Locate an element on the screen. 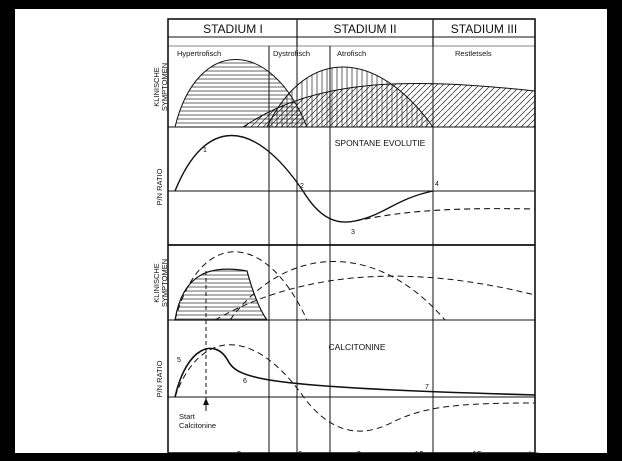  axis-klinische-bottom-2: SYMPTOMEN is located at coordinates (164, 283).